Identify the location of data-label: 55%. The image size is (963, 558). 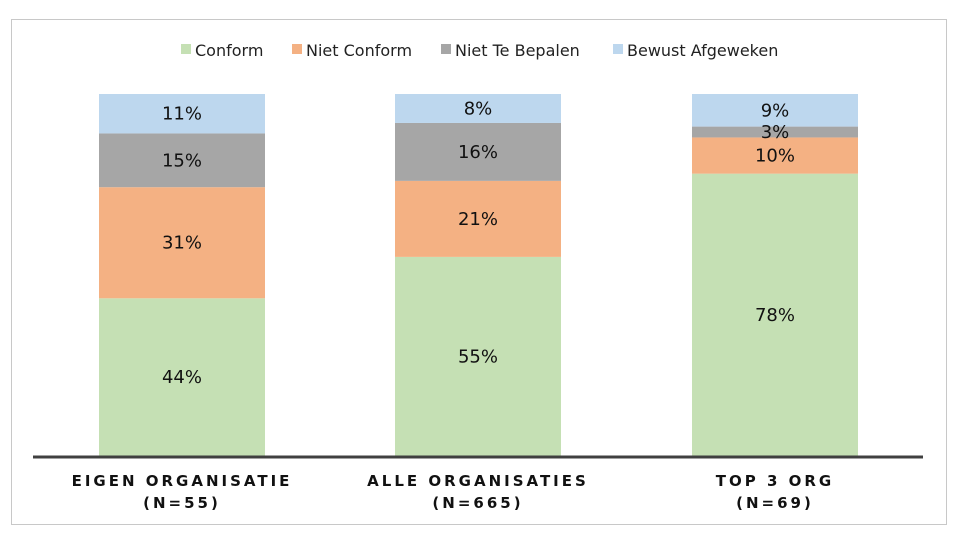
(478, 356).